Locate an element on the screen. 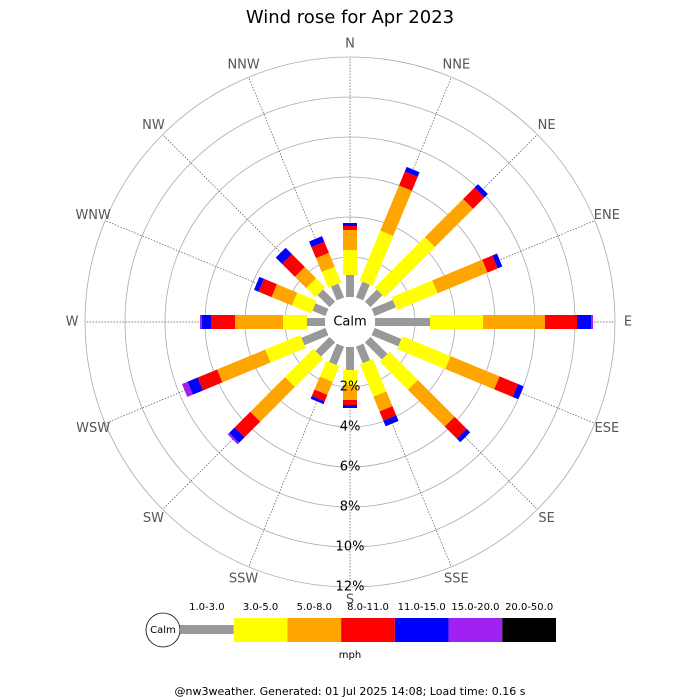  direction-label: SE is located at coordinates (546, 518).